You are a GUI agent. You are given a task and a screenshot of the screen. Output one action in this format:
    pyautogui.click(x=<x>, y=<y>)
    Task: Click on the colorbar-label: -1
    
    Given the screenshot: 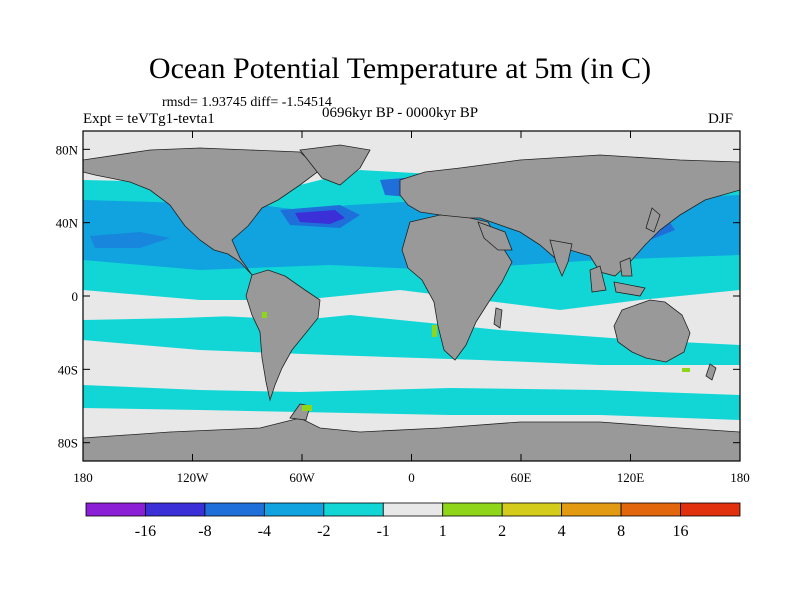 What is the action you would take?
    pyautogui.click(x=383, y=531)
    